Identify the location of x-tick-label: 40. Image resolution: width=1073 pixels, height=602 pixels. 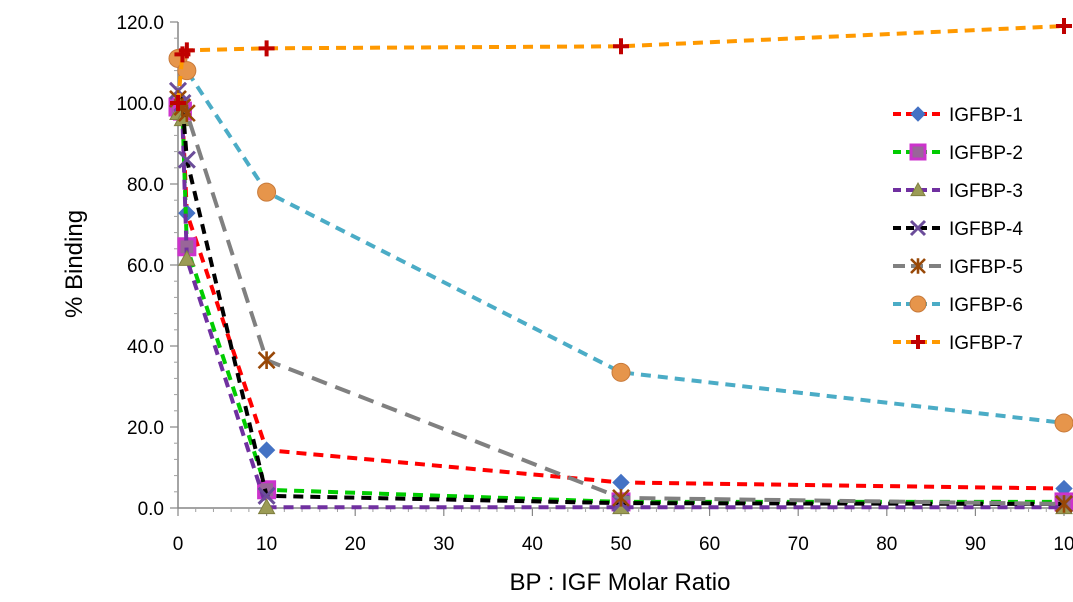
(532, 544).